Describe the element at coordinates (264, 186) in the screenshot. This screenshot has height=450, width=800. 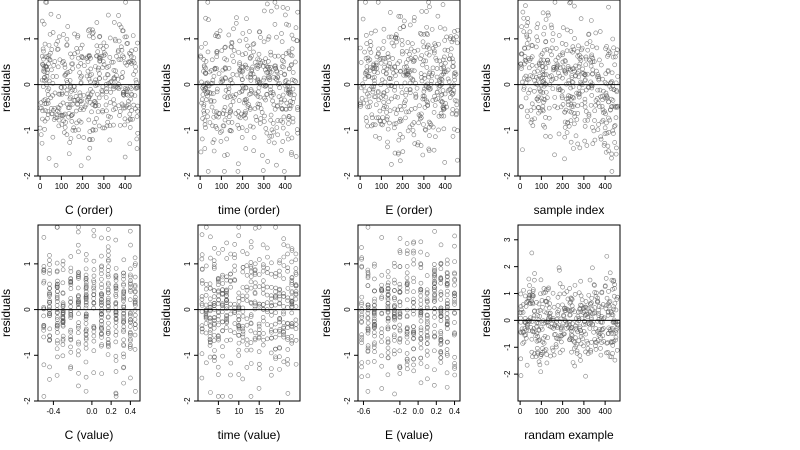
I see `x-tick-label: 300` at that location.